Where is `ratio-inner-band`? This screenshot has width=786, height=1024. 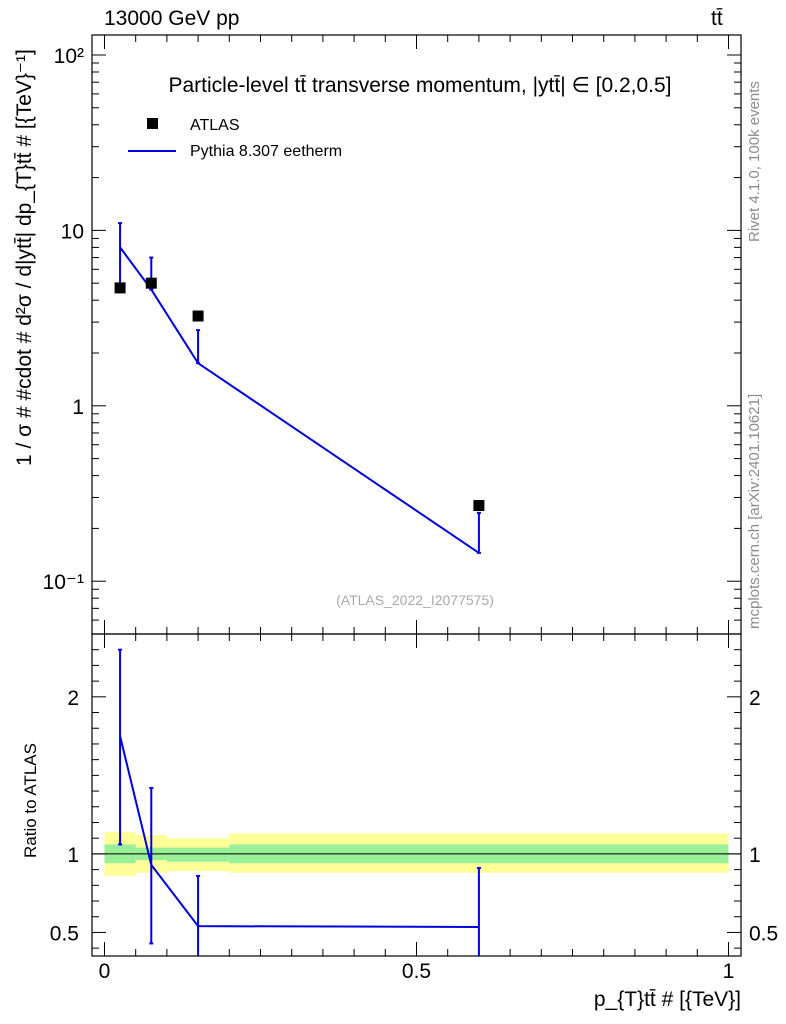 ratio-inner-band is located at coordinates (198, 854).